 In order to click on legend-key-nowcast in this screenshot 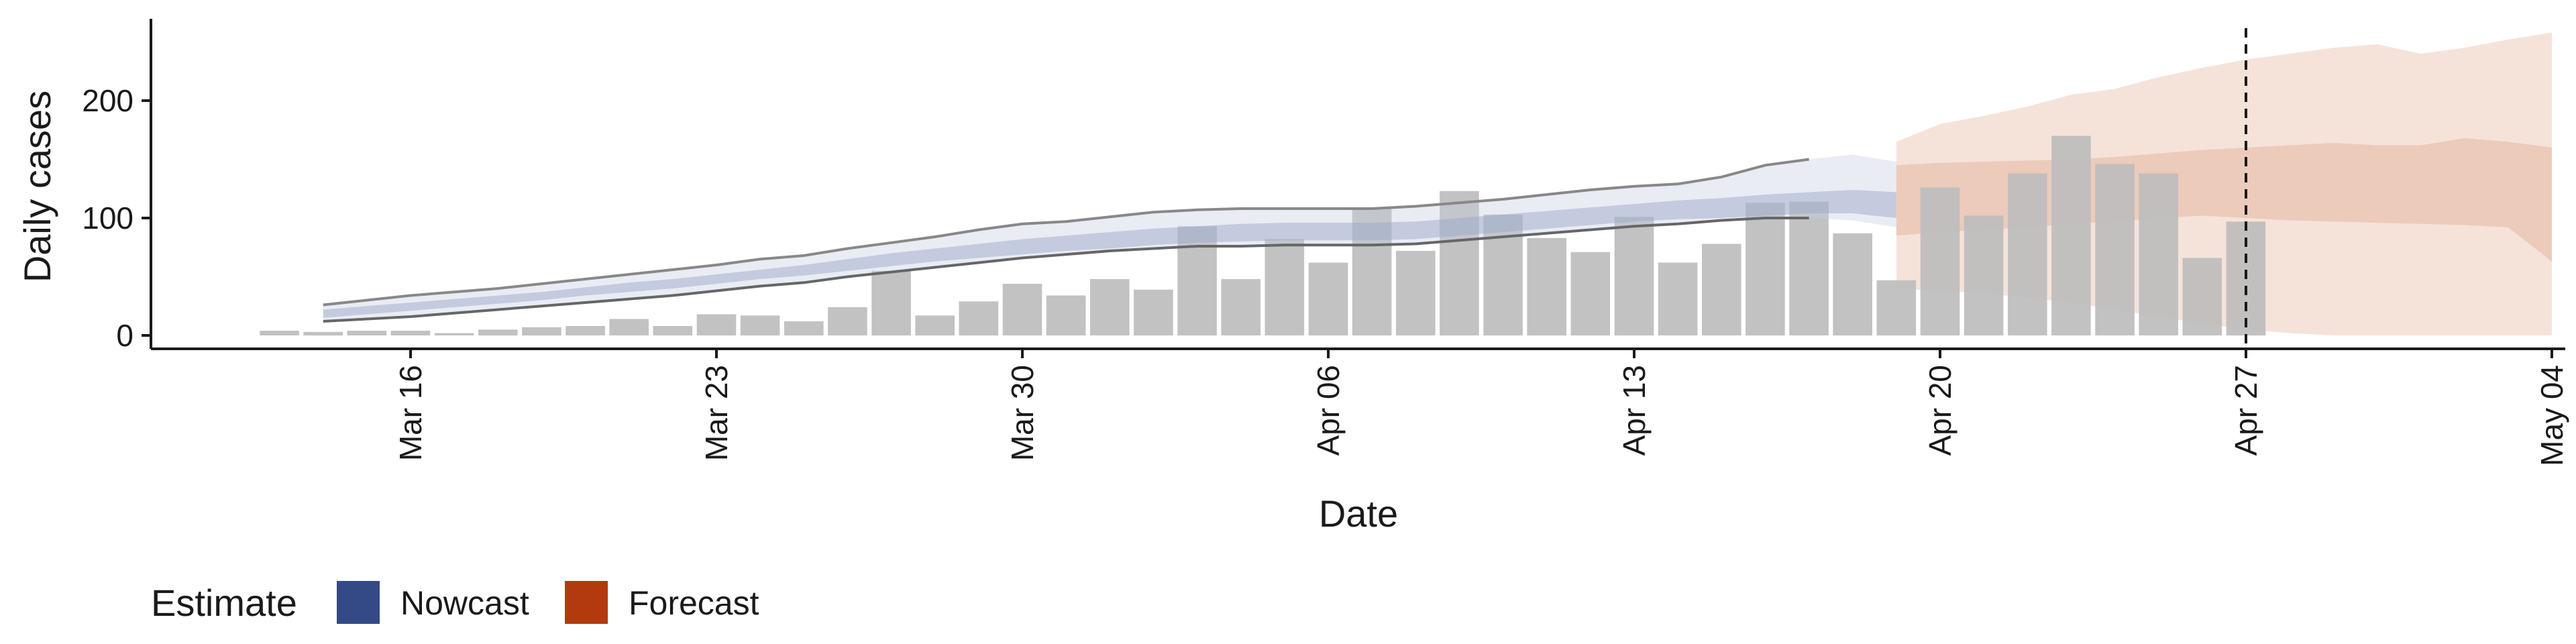, I will do `click(358, 602)`.